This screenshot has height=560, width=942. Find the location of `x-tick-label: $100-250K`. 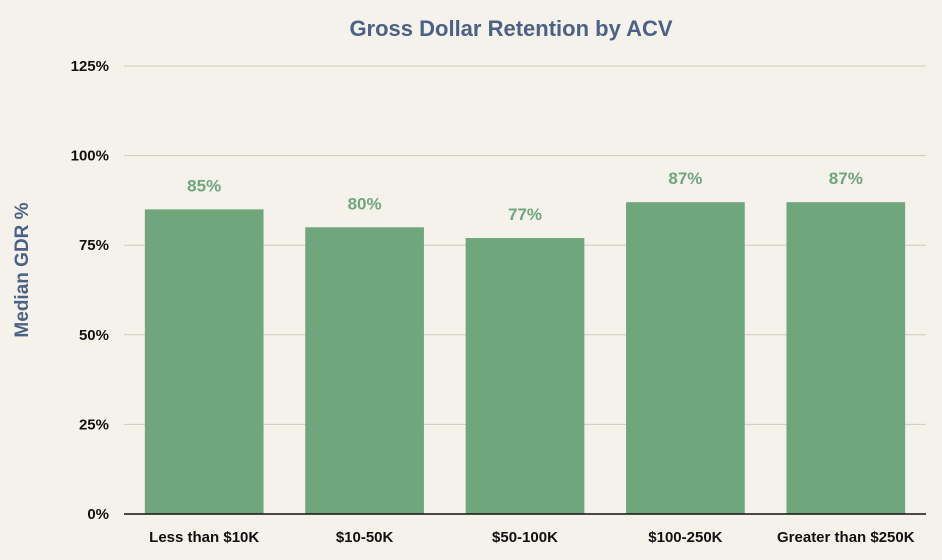

x-tick-label: $100-250K is located at coordinates (685, 537).